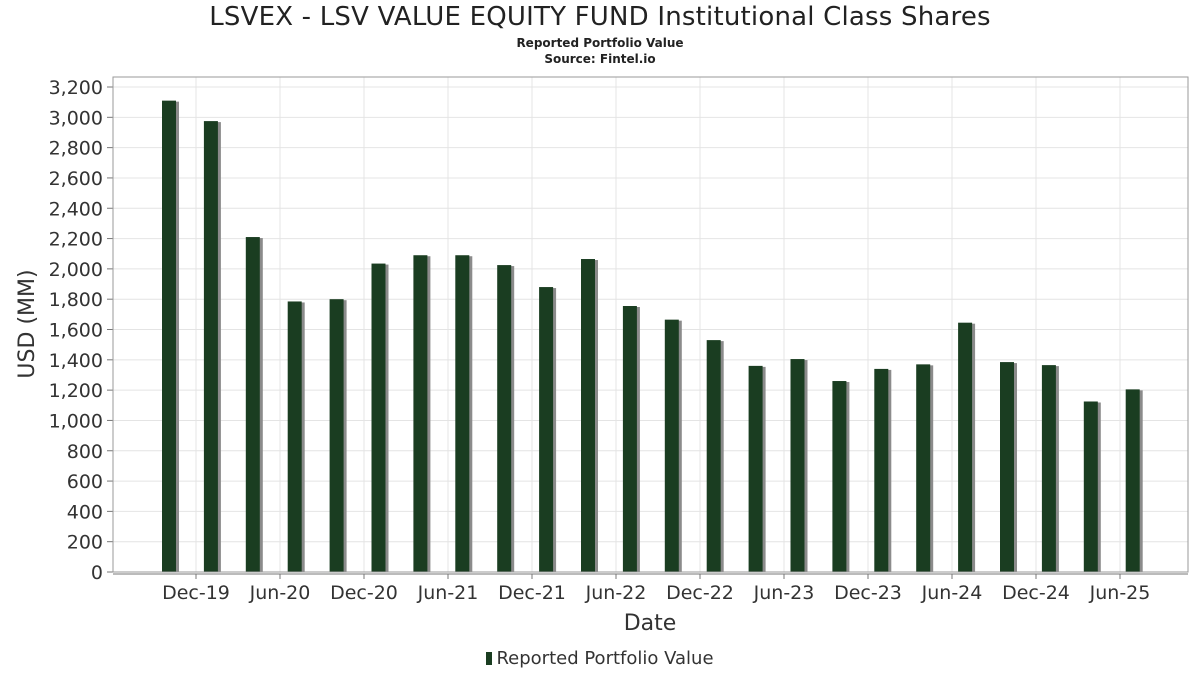  I want to click on y-tick-label: 400, so click(85, 512).